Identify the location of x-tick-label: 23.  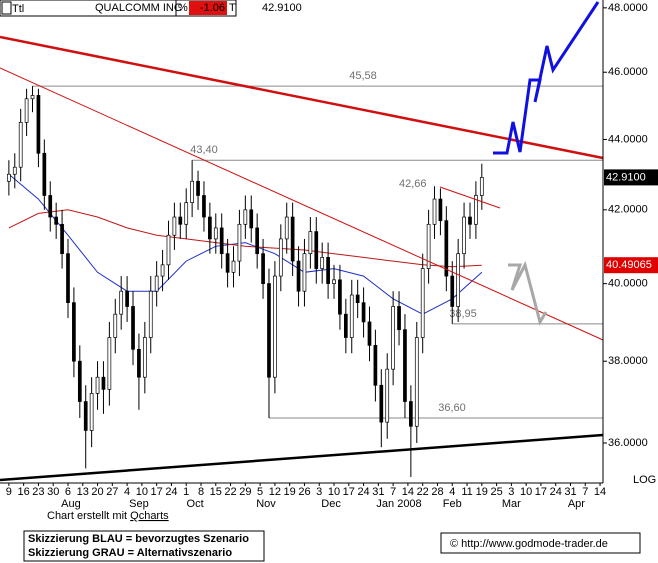
(38, 492).